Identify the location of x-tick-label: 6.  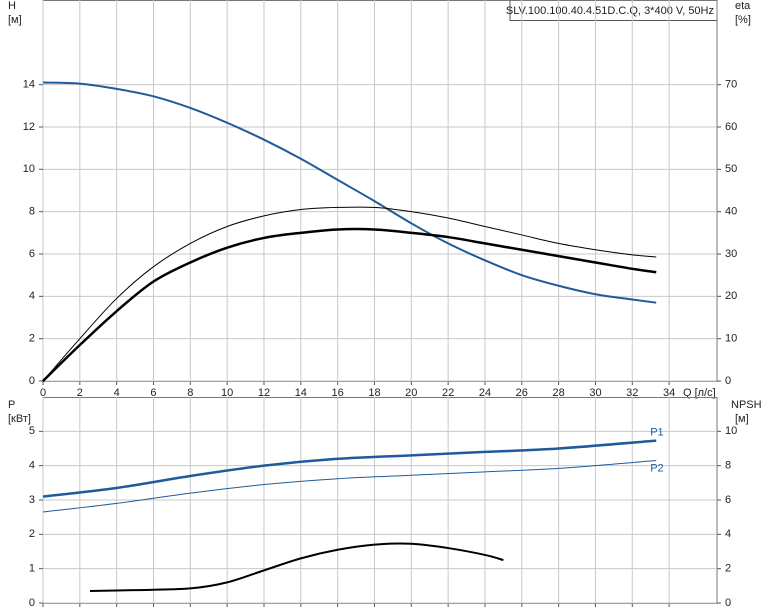
(153, 393).